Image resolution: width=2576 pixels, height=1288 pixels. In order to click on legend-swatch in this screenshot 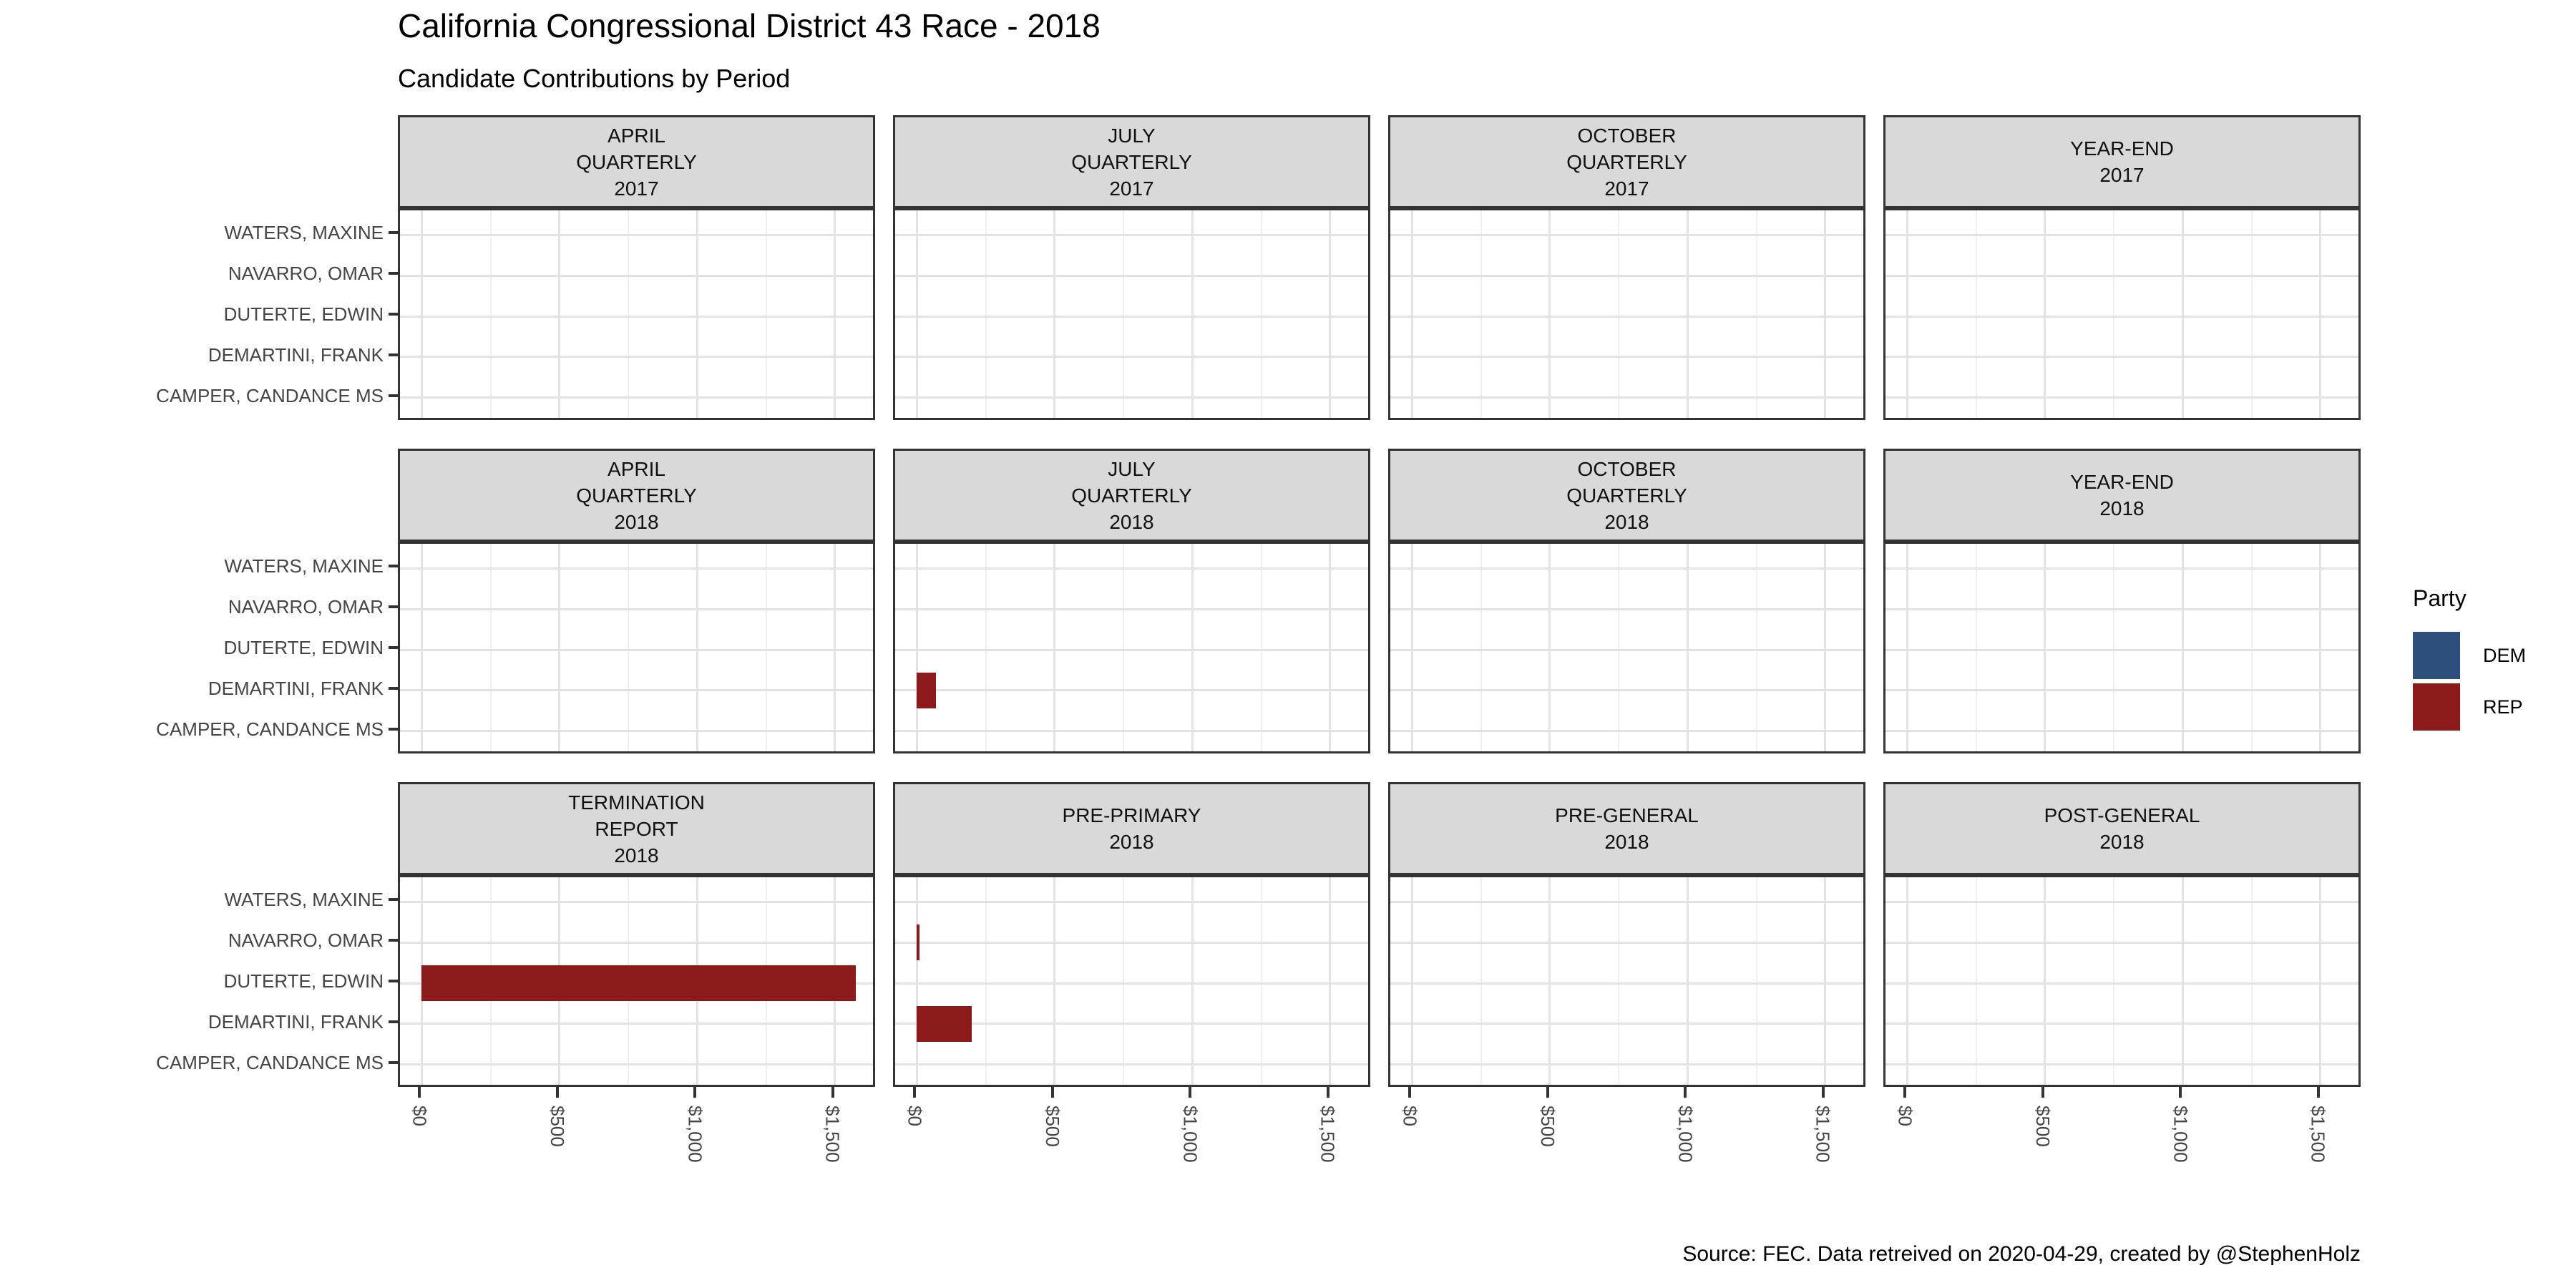, I will do `click(2436, 655)`.